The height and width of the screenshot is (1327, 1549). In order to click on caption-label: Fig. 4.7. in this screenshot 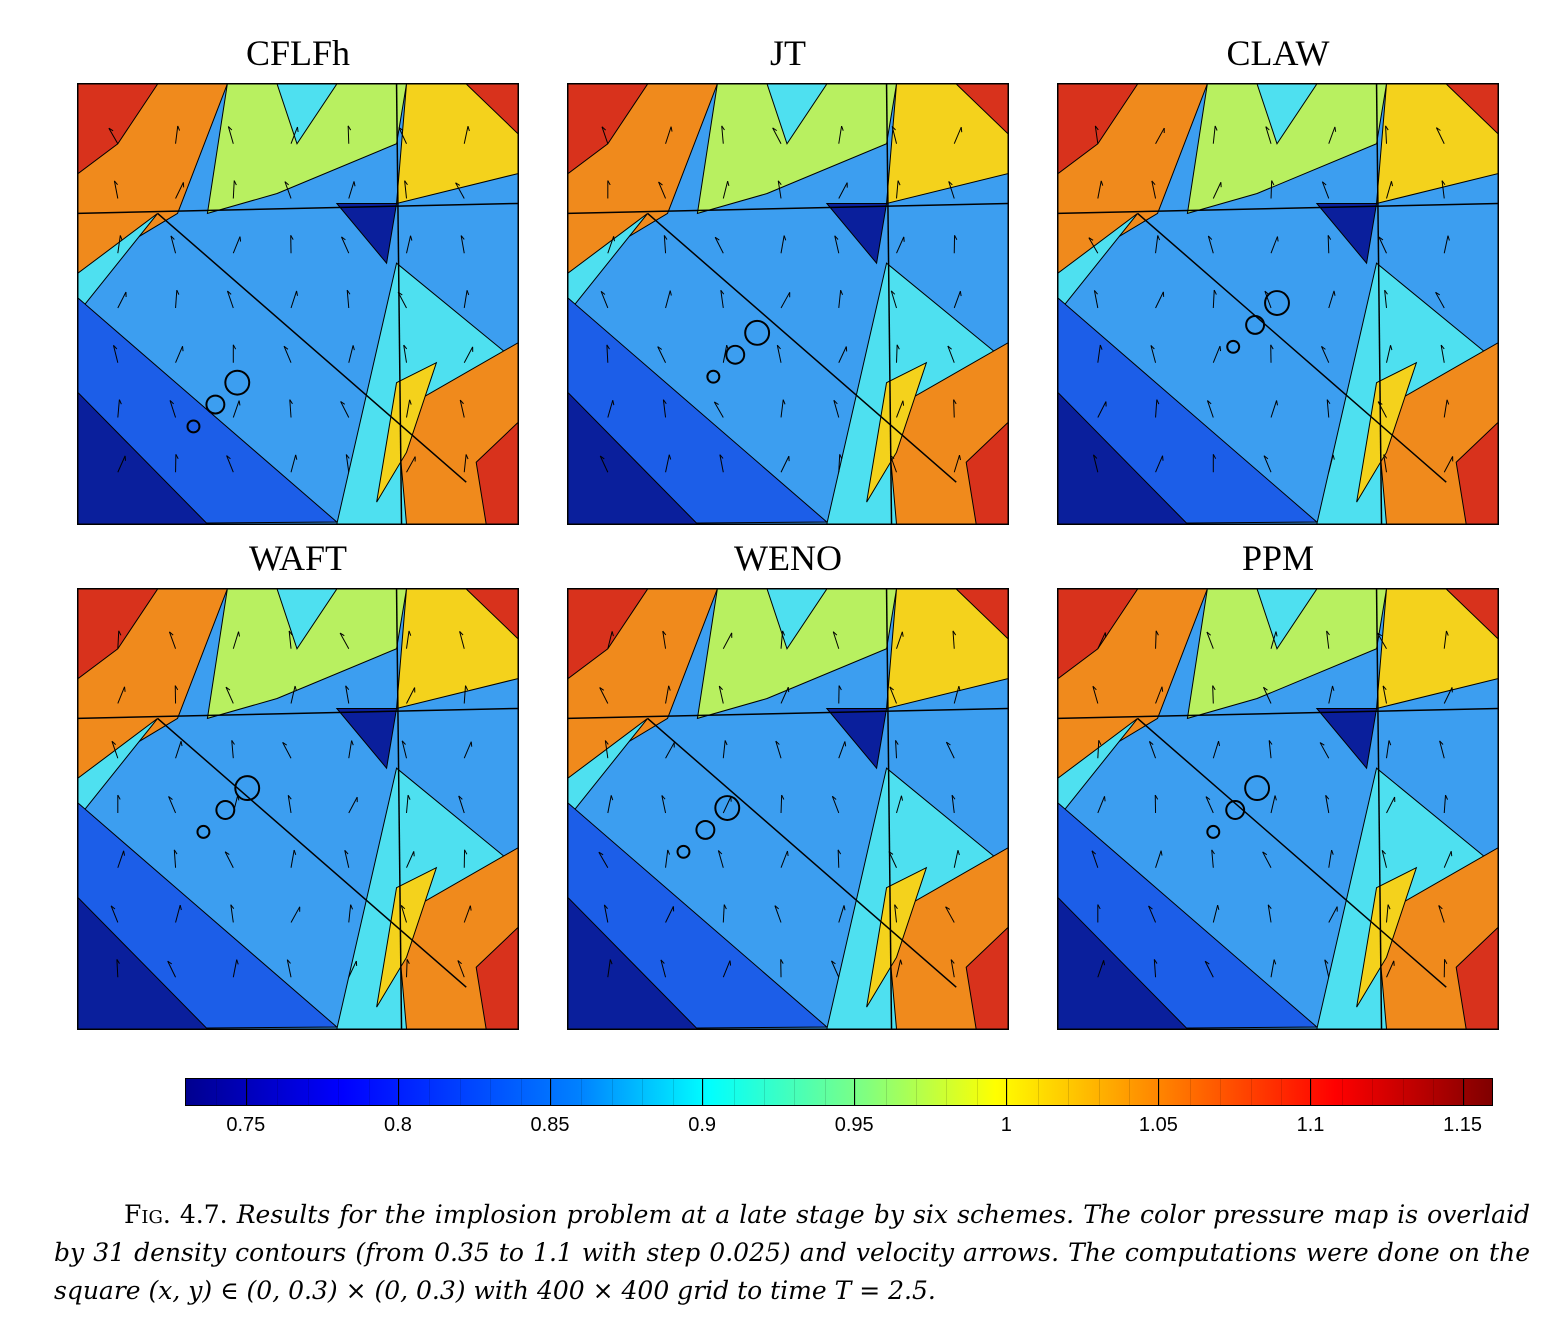, I will do `click(176, 1214)`.